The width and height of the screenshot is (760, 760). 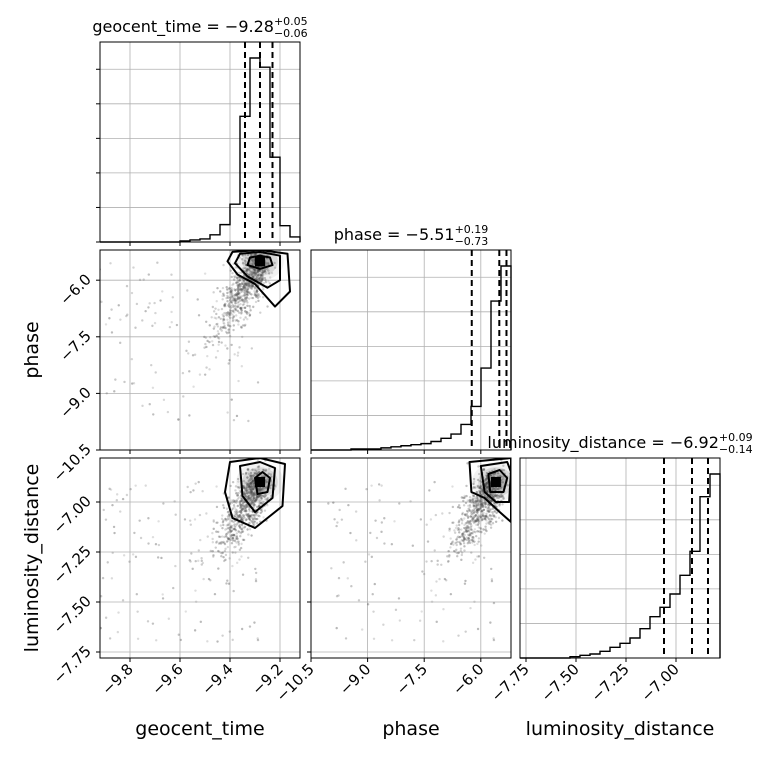 I want to click on x-axis-label-phase: phase, so click(x=410, y=729).